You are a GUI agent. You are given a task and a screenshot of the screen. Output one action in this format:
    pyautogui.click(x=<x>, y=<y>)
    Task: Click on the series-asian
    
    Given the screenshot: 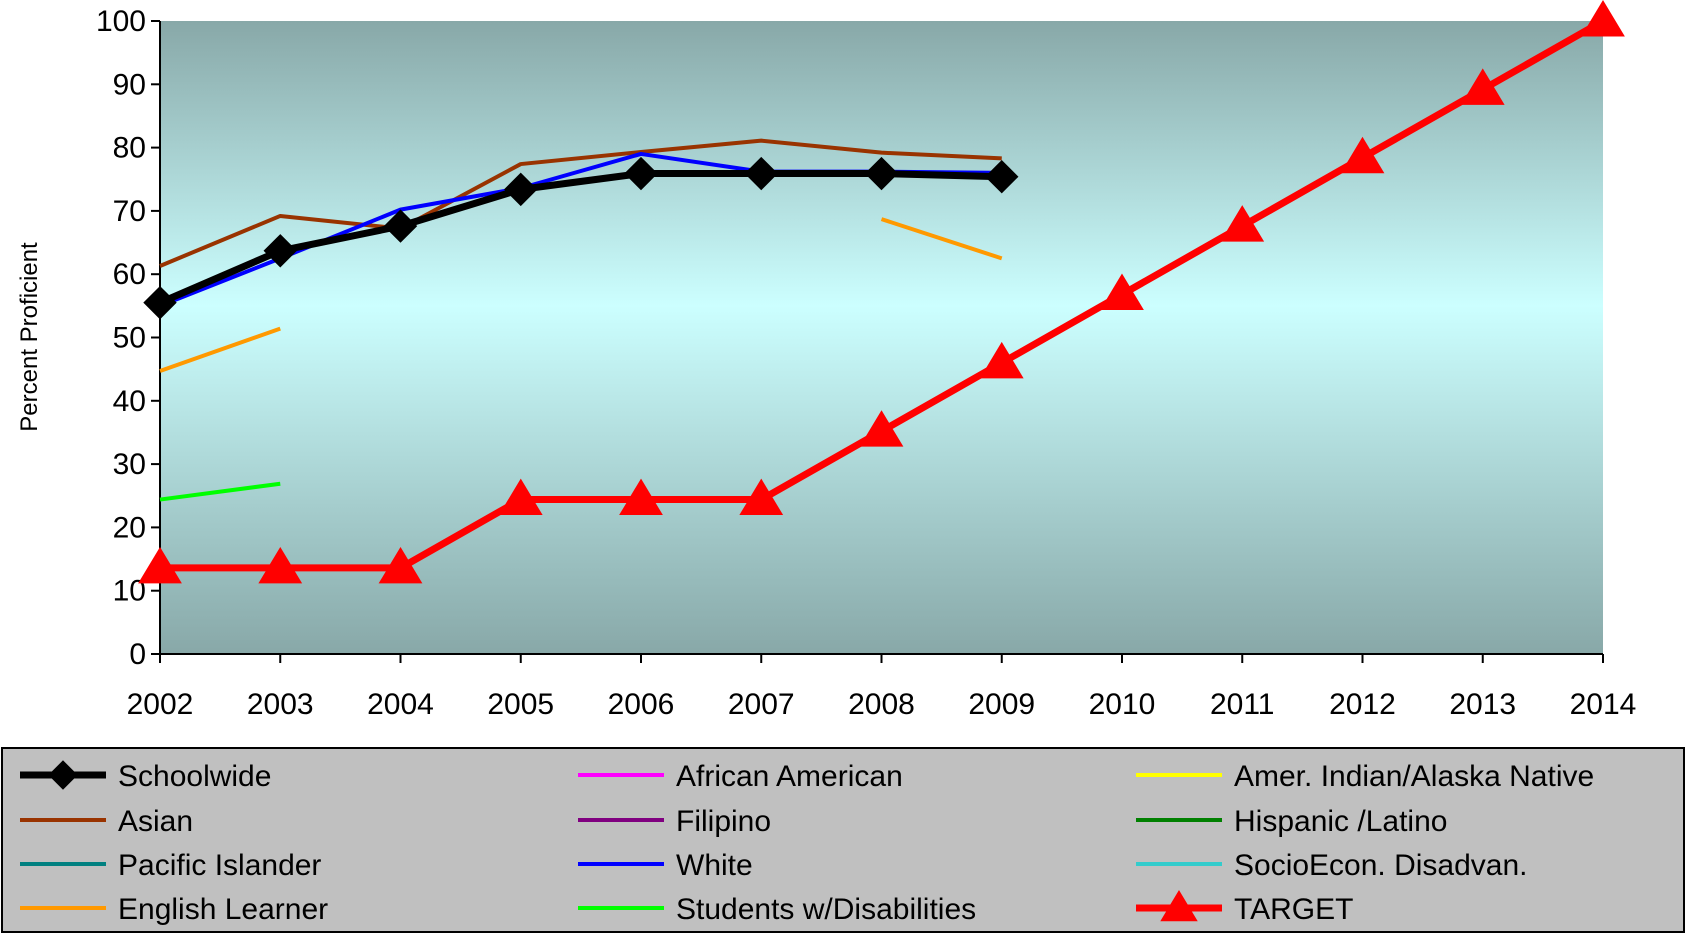 What is the action you would take?
    pyautogui.click(x=580, y=203)
    